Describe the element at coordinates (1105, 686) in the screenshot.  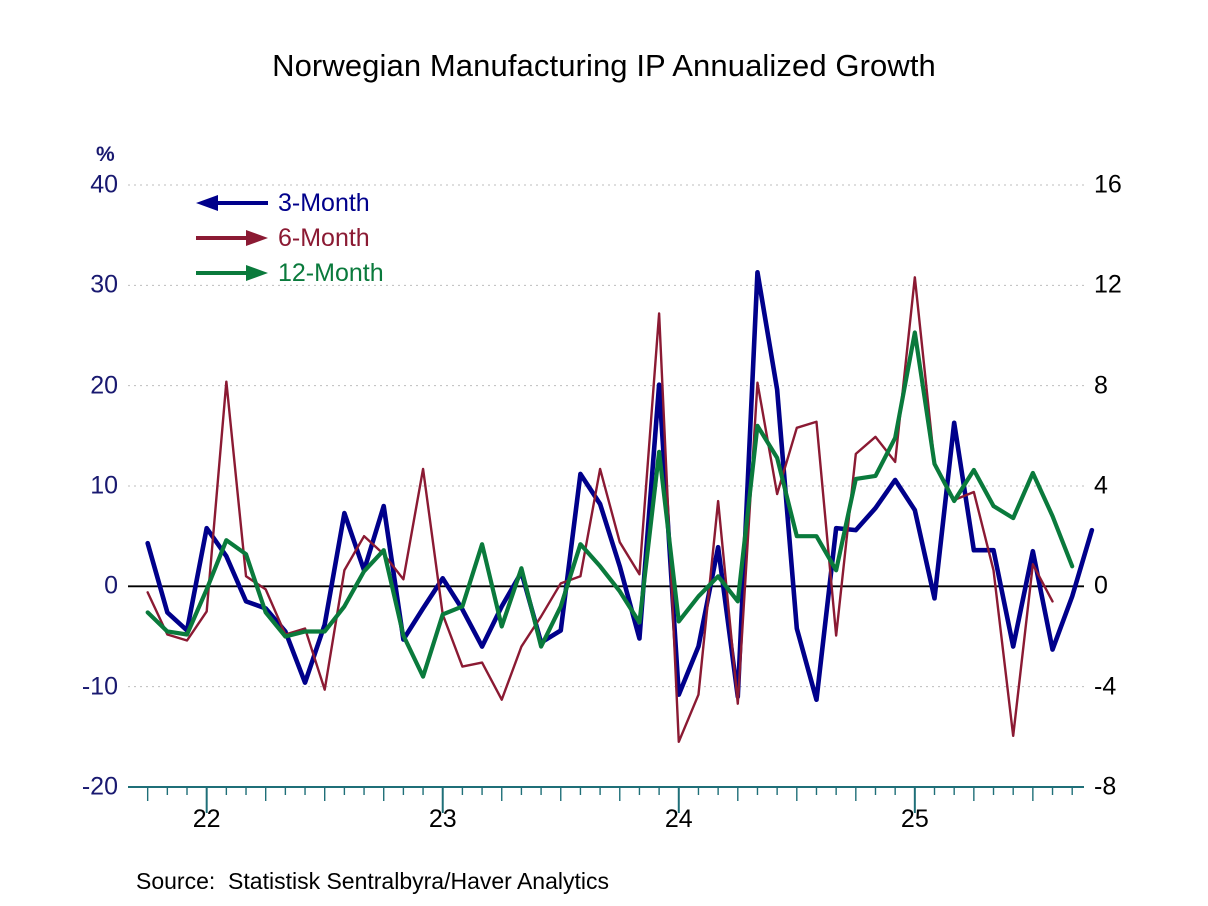
I see `right-tick-label: -4` at that location.